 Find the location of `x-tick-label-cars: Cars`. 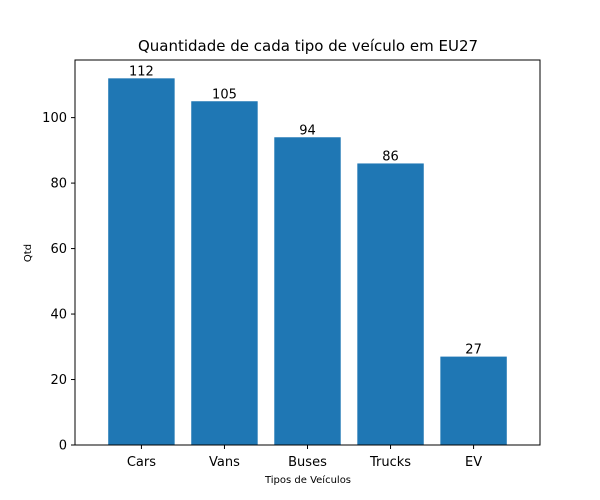

x-tick-label-cars: Cars is located at coordinates (141, 462).